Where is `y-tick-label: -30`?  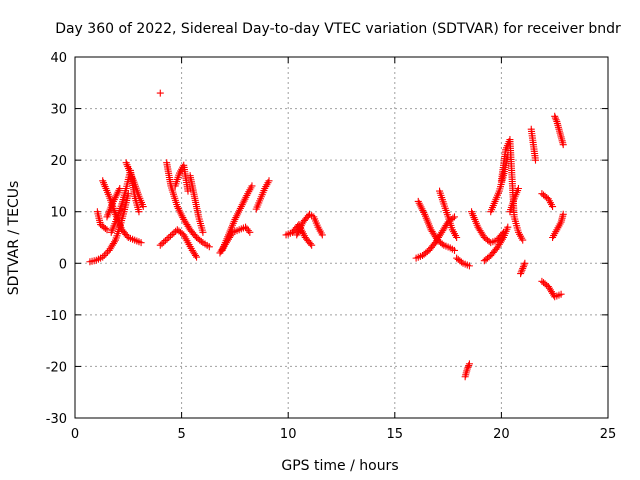 y-tick-label: -30 is located at coordinates (56, 419).